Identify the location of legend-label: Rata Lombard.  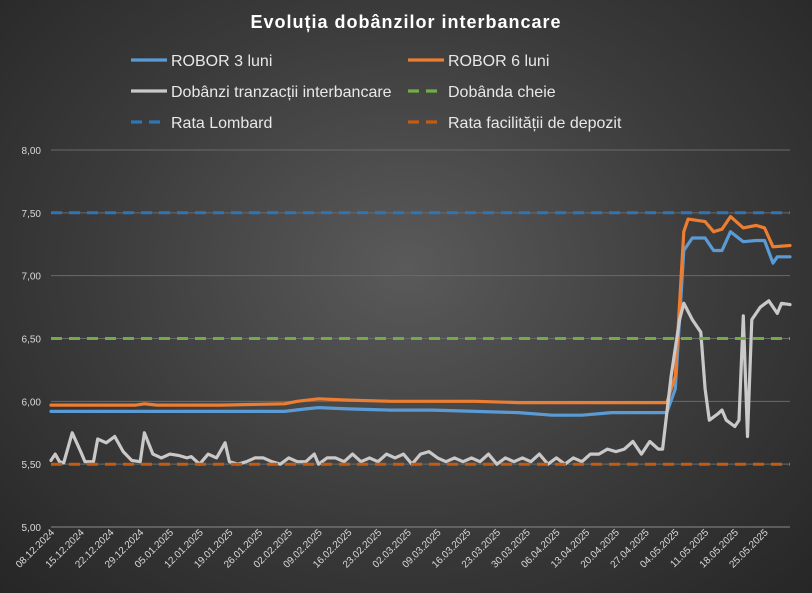
(221, 123).